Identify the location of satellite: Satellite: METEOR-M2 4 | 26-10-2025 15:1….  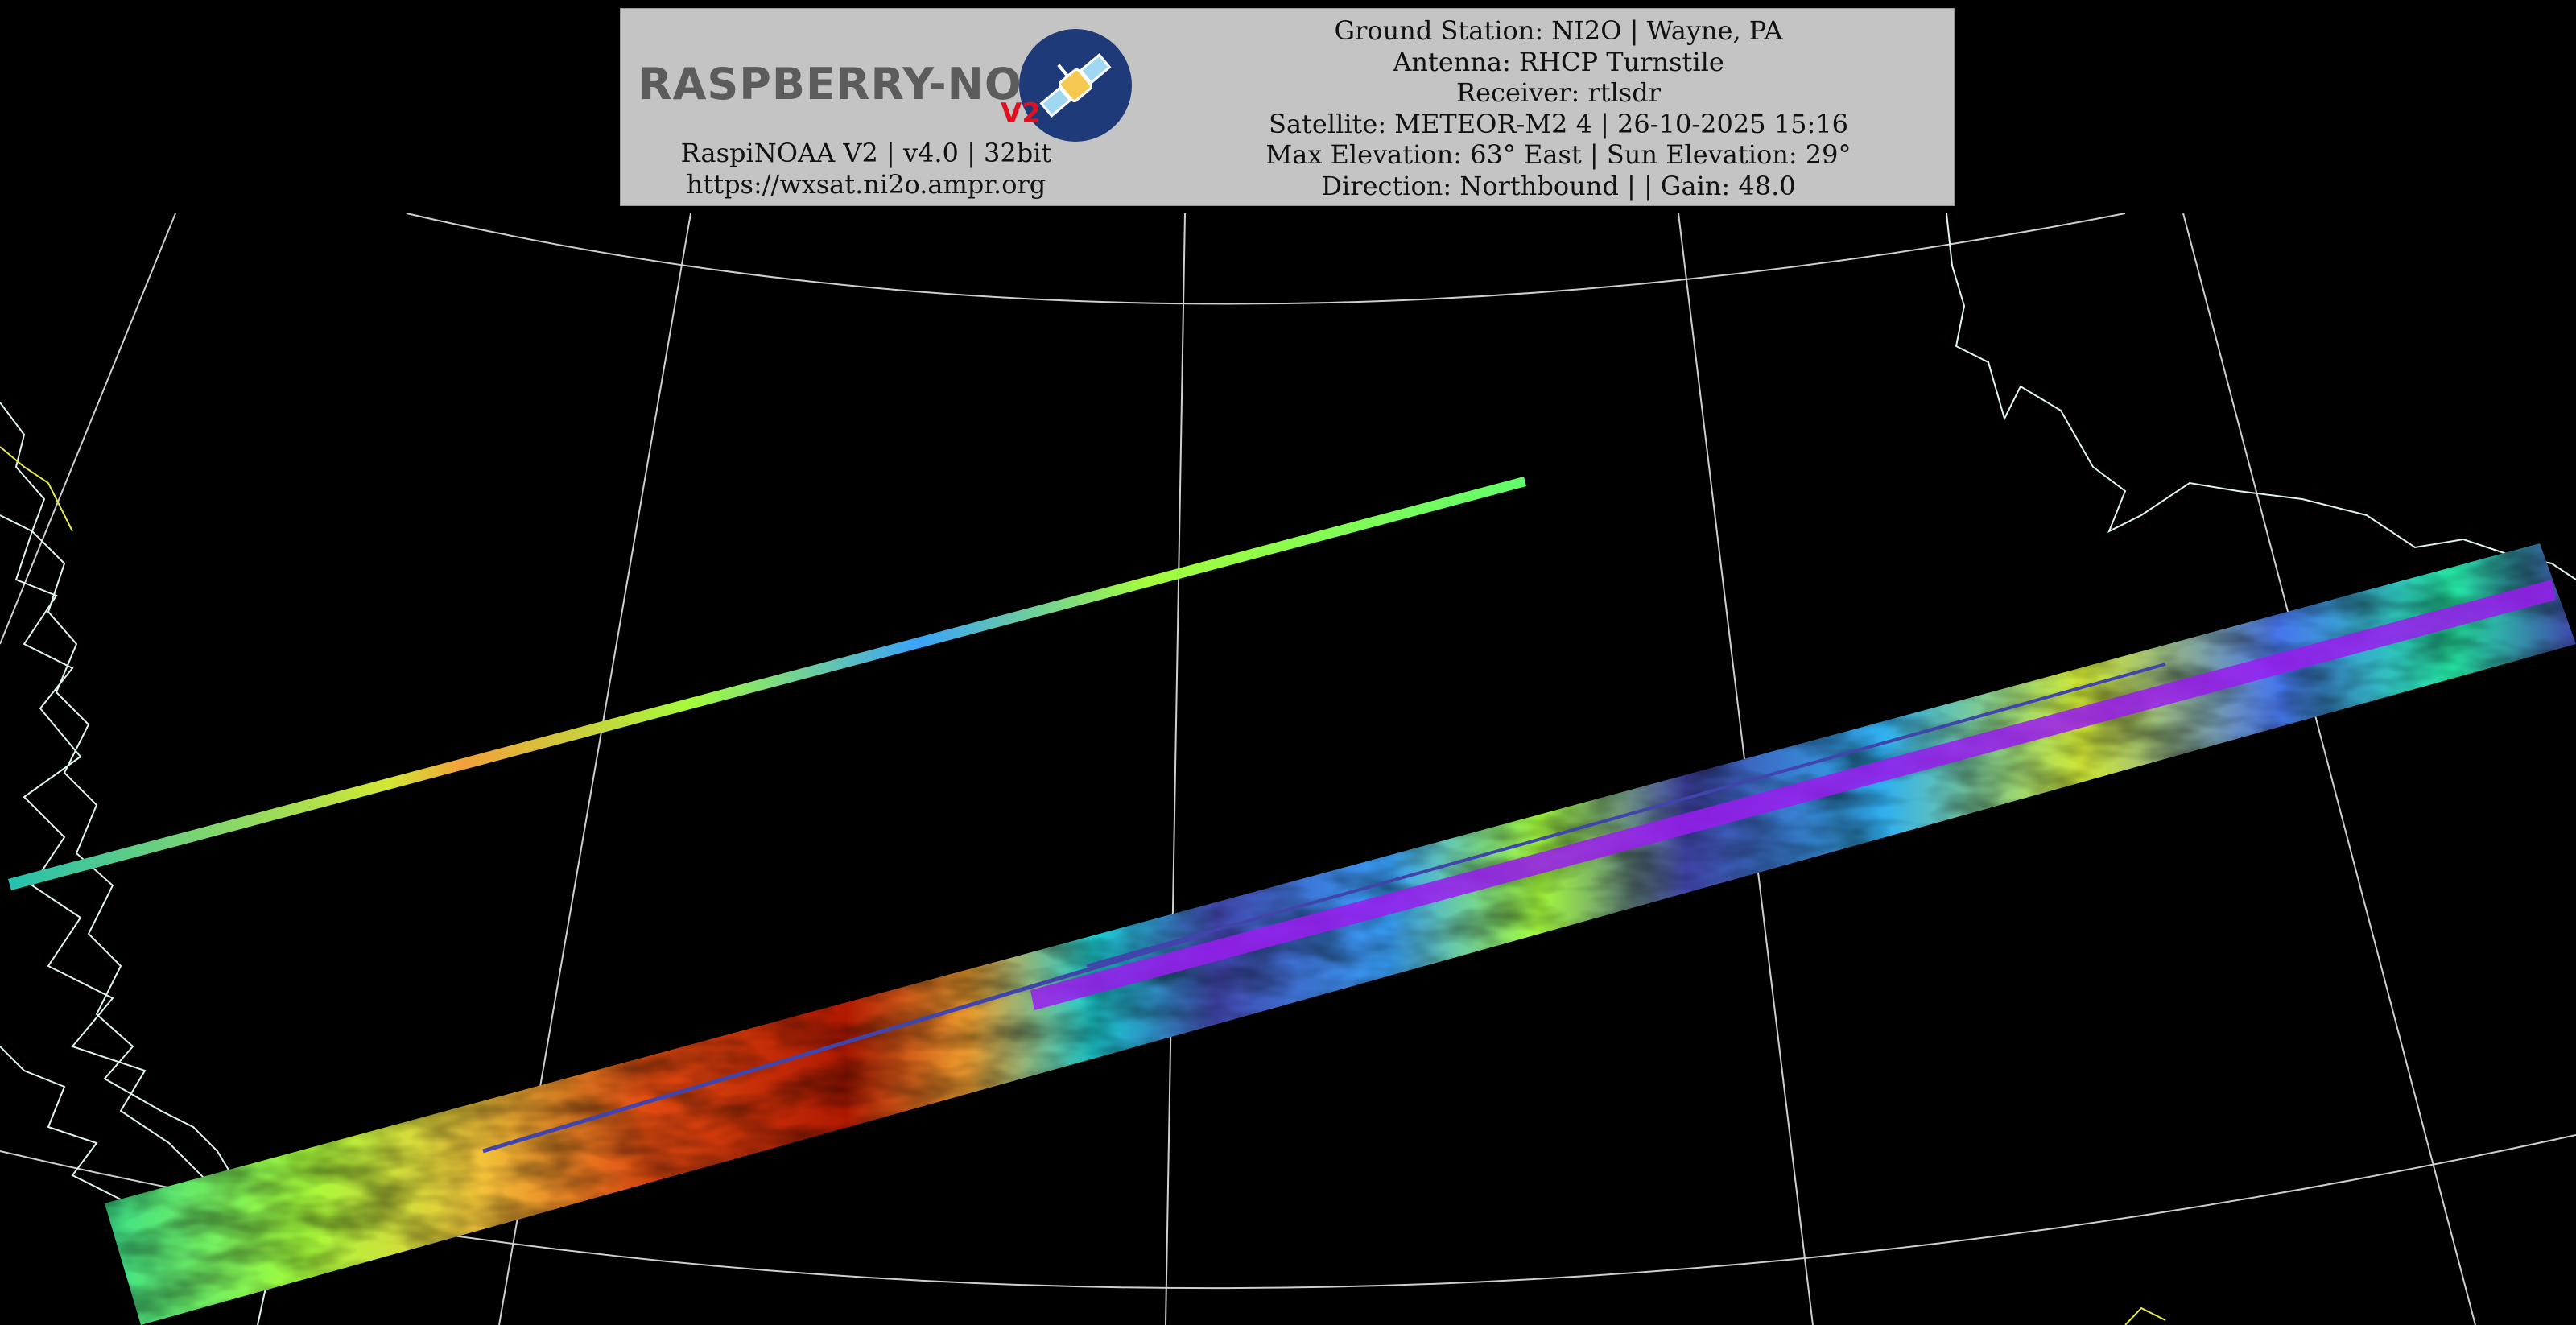
(1558, 124).